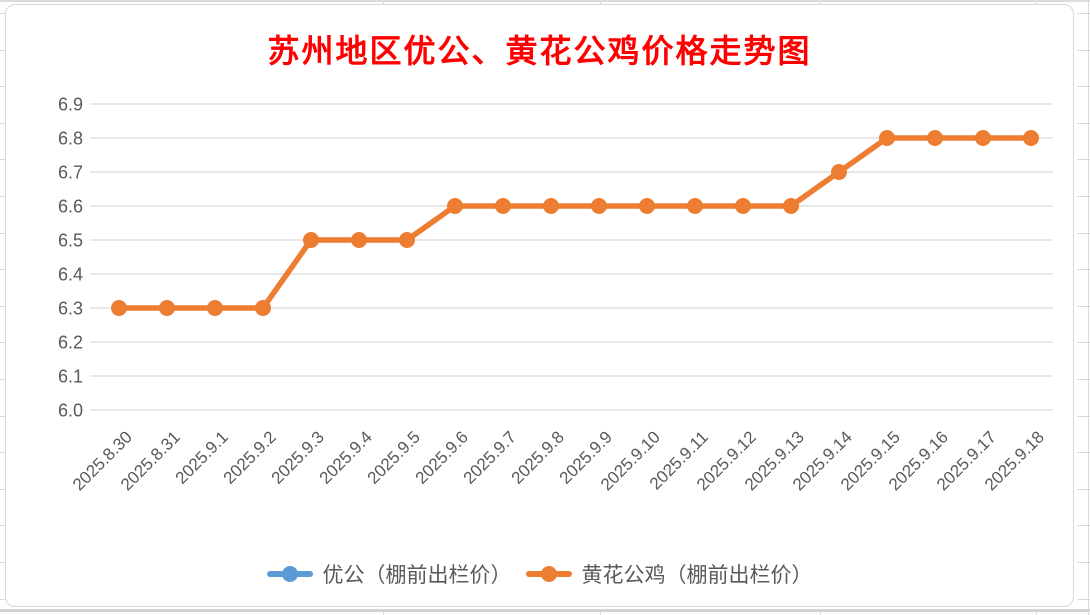 This screenshot has height=615, width=1090. I want to click on legend-label-yougong: 优公（棚前出栏价）, so click(417, 575).